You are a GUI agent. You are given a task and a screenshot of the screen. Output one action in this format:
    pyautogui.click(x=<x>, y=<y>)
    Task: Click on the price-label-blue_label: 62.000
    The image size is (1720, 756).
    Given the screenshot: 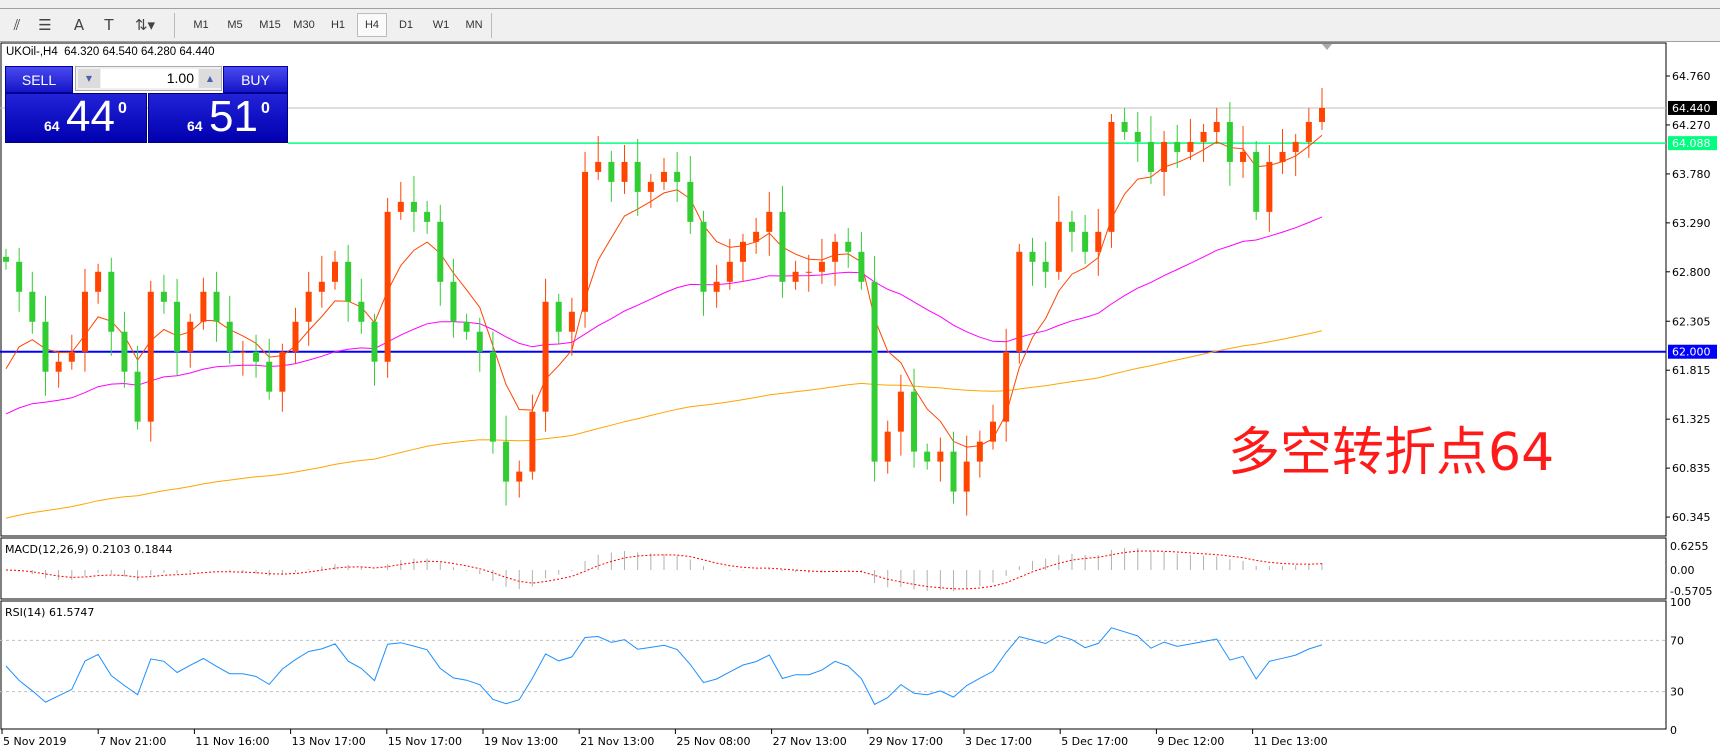 What is the action you would take?
    pyautogui.click(x=1691, y=352)
    